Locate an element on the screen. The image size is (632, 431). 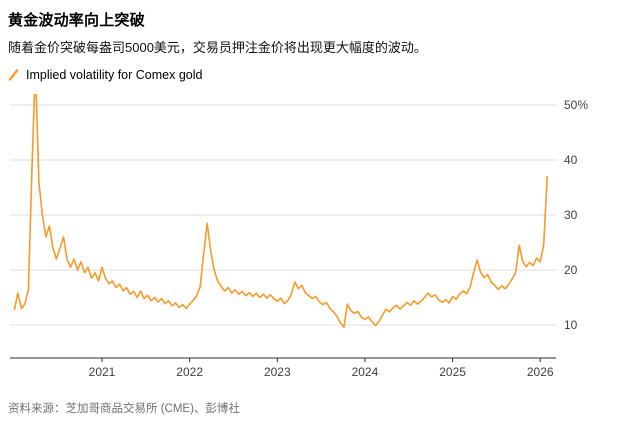
legend: Implied volatility for Comex gold is located at coordinates (316, 75).